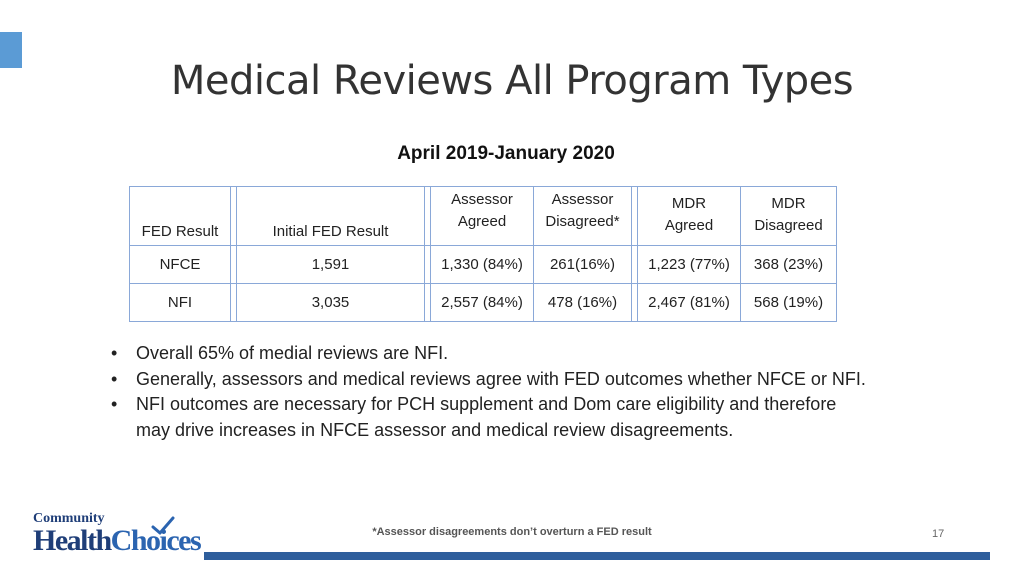 This screenshot has width=1024, height=576. What do you see at coordinates (582, 302) in the screenshot?
I see `cell-assessor-disagreed: 478 (16%)` at bounding box center [582, 302].